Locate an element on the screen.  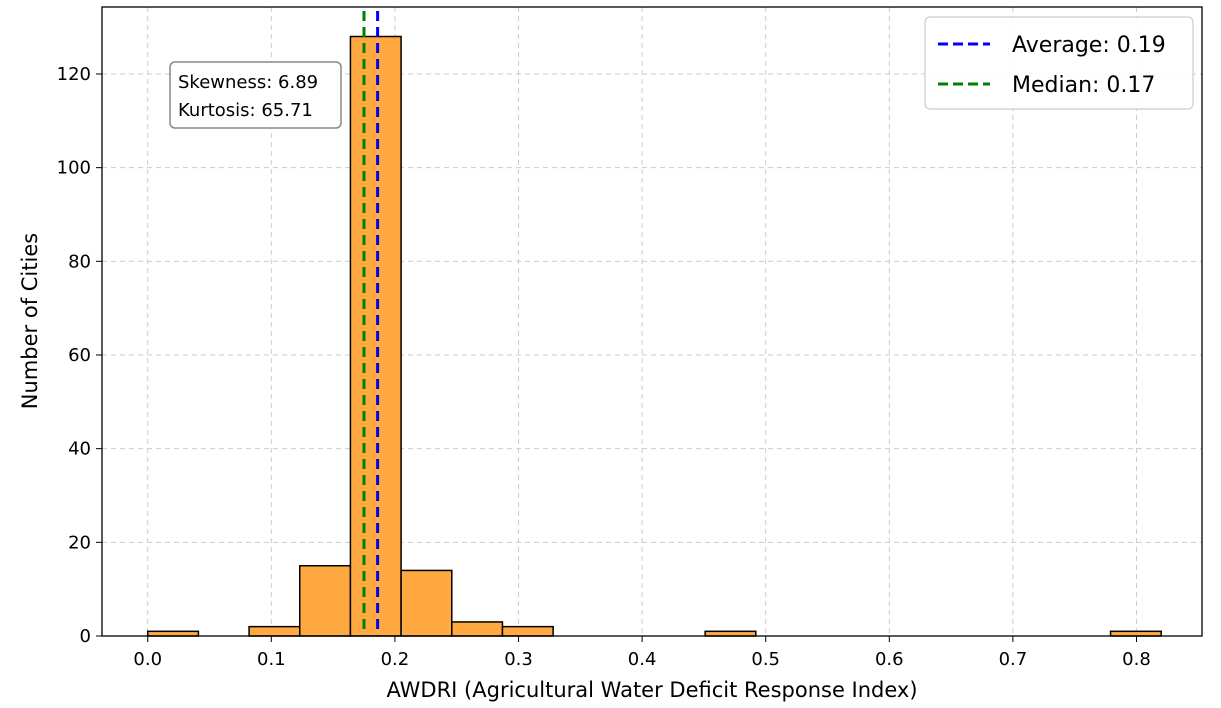
stats-annotation: Skewness: 6.89 Kurtosis: 65.71 is located at coordinates (255, 95).